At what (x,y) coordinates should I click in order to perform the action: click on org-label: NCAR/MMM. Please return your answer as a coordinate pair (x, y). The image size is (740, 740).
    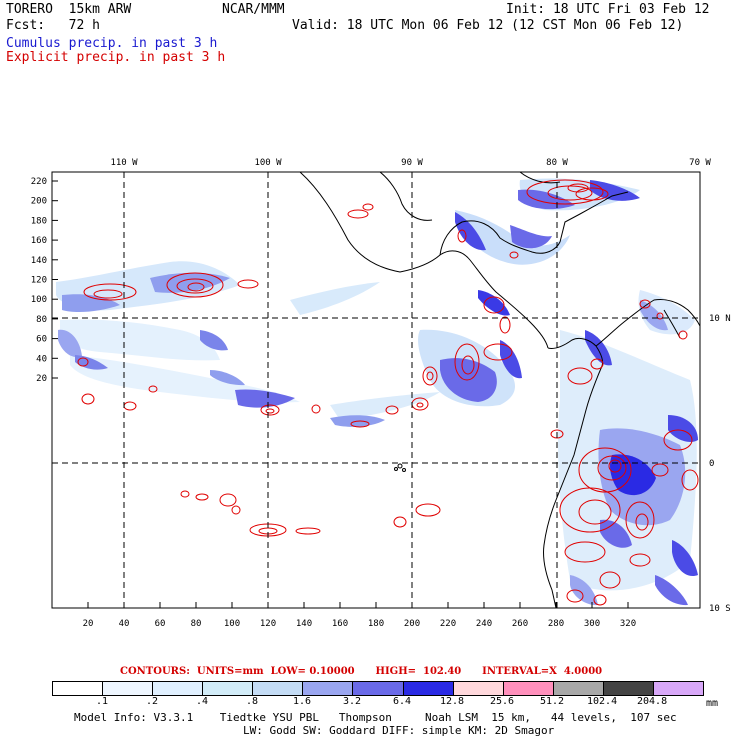
    Looking at the image, I should click on (253, 9).